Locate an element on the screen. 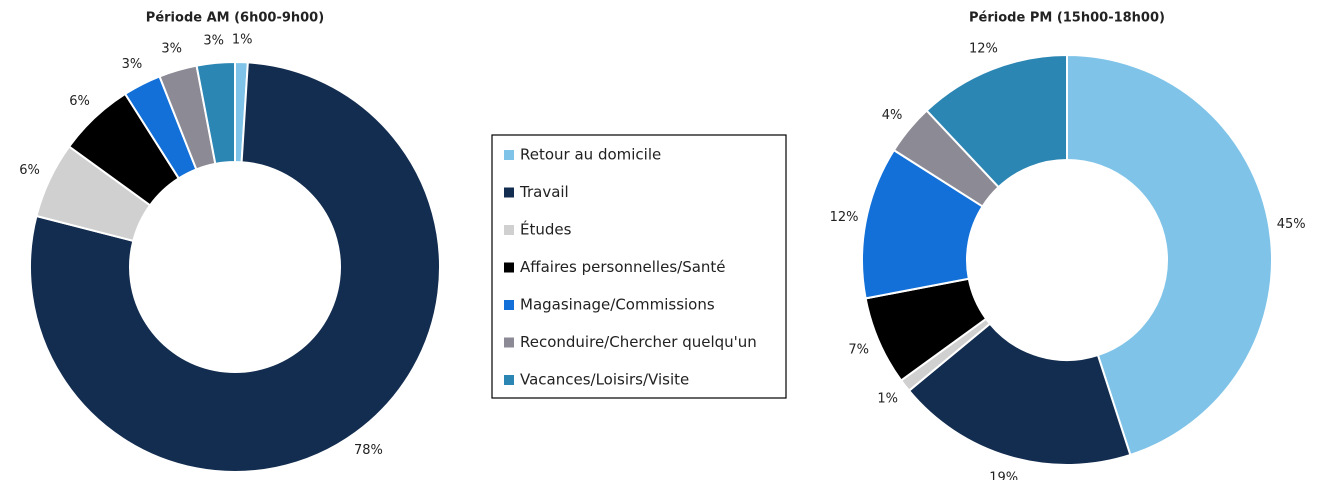  data-label: 19% is located at coordinates (1003, 475).